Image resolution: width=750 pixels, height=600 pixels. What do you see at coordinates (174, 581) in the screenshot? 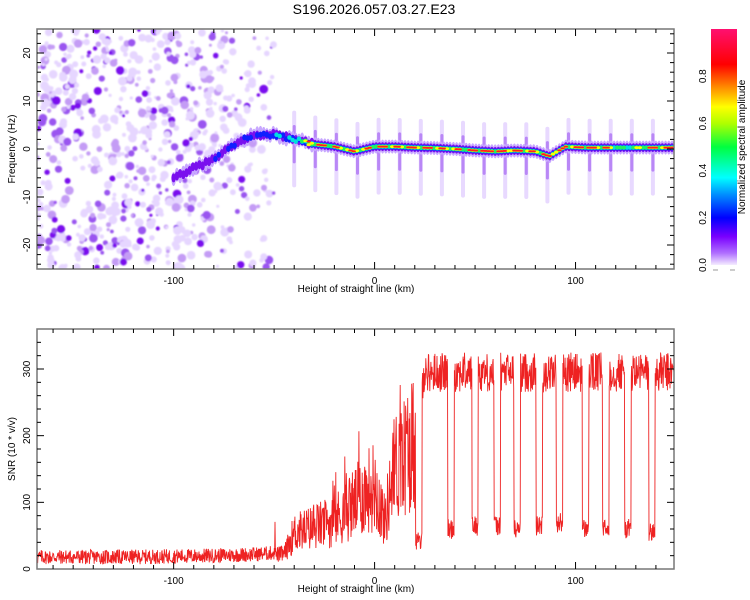
I see `x-tick-label: -100` at bounding box center [174, 581].